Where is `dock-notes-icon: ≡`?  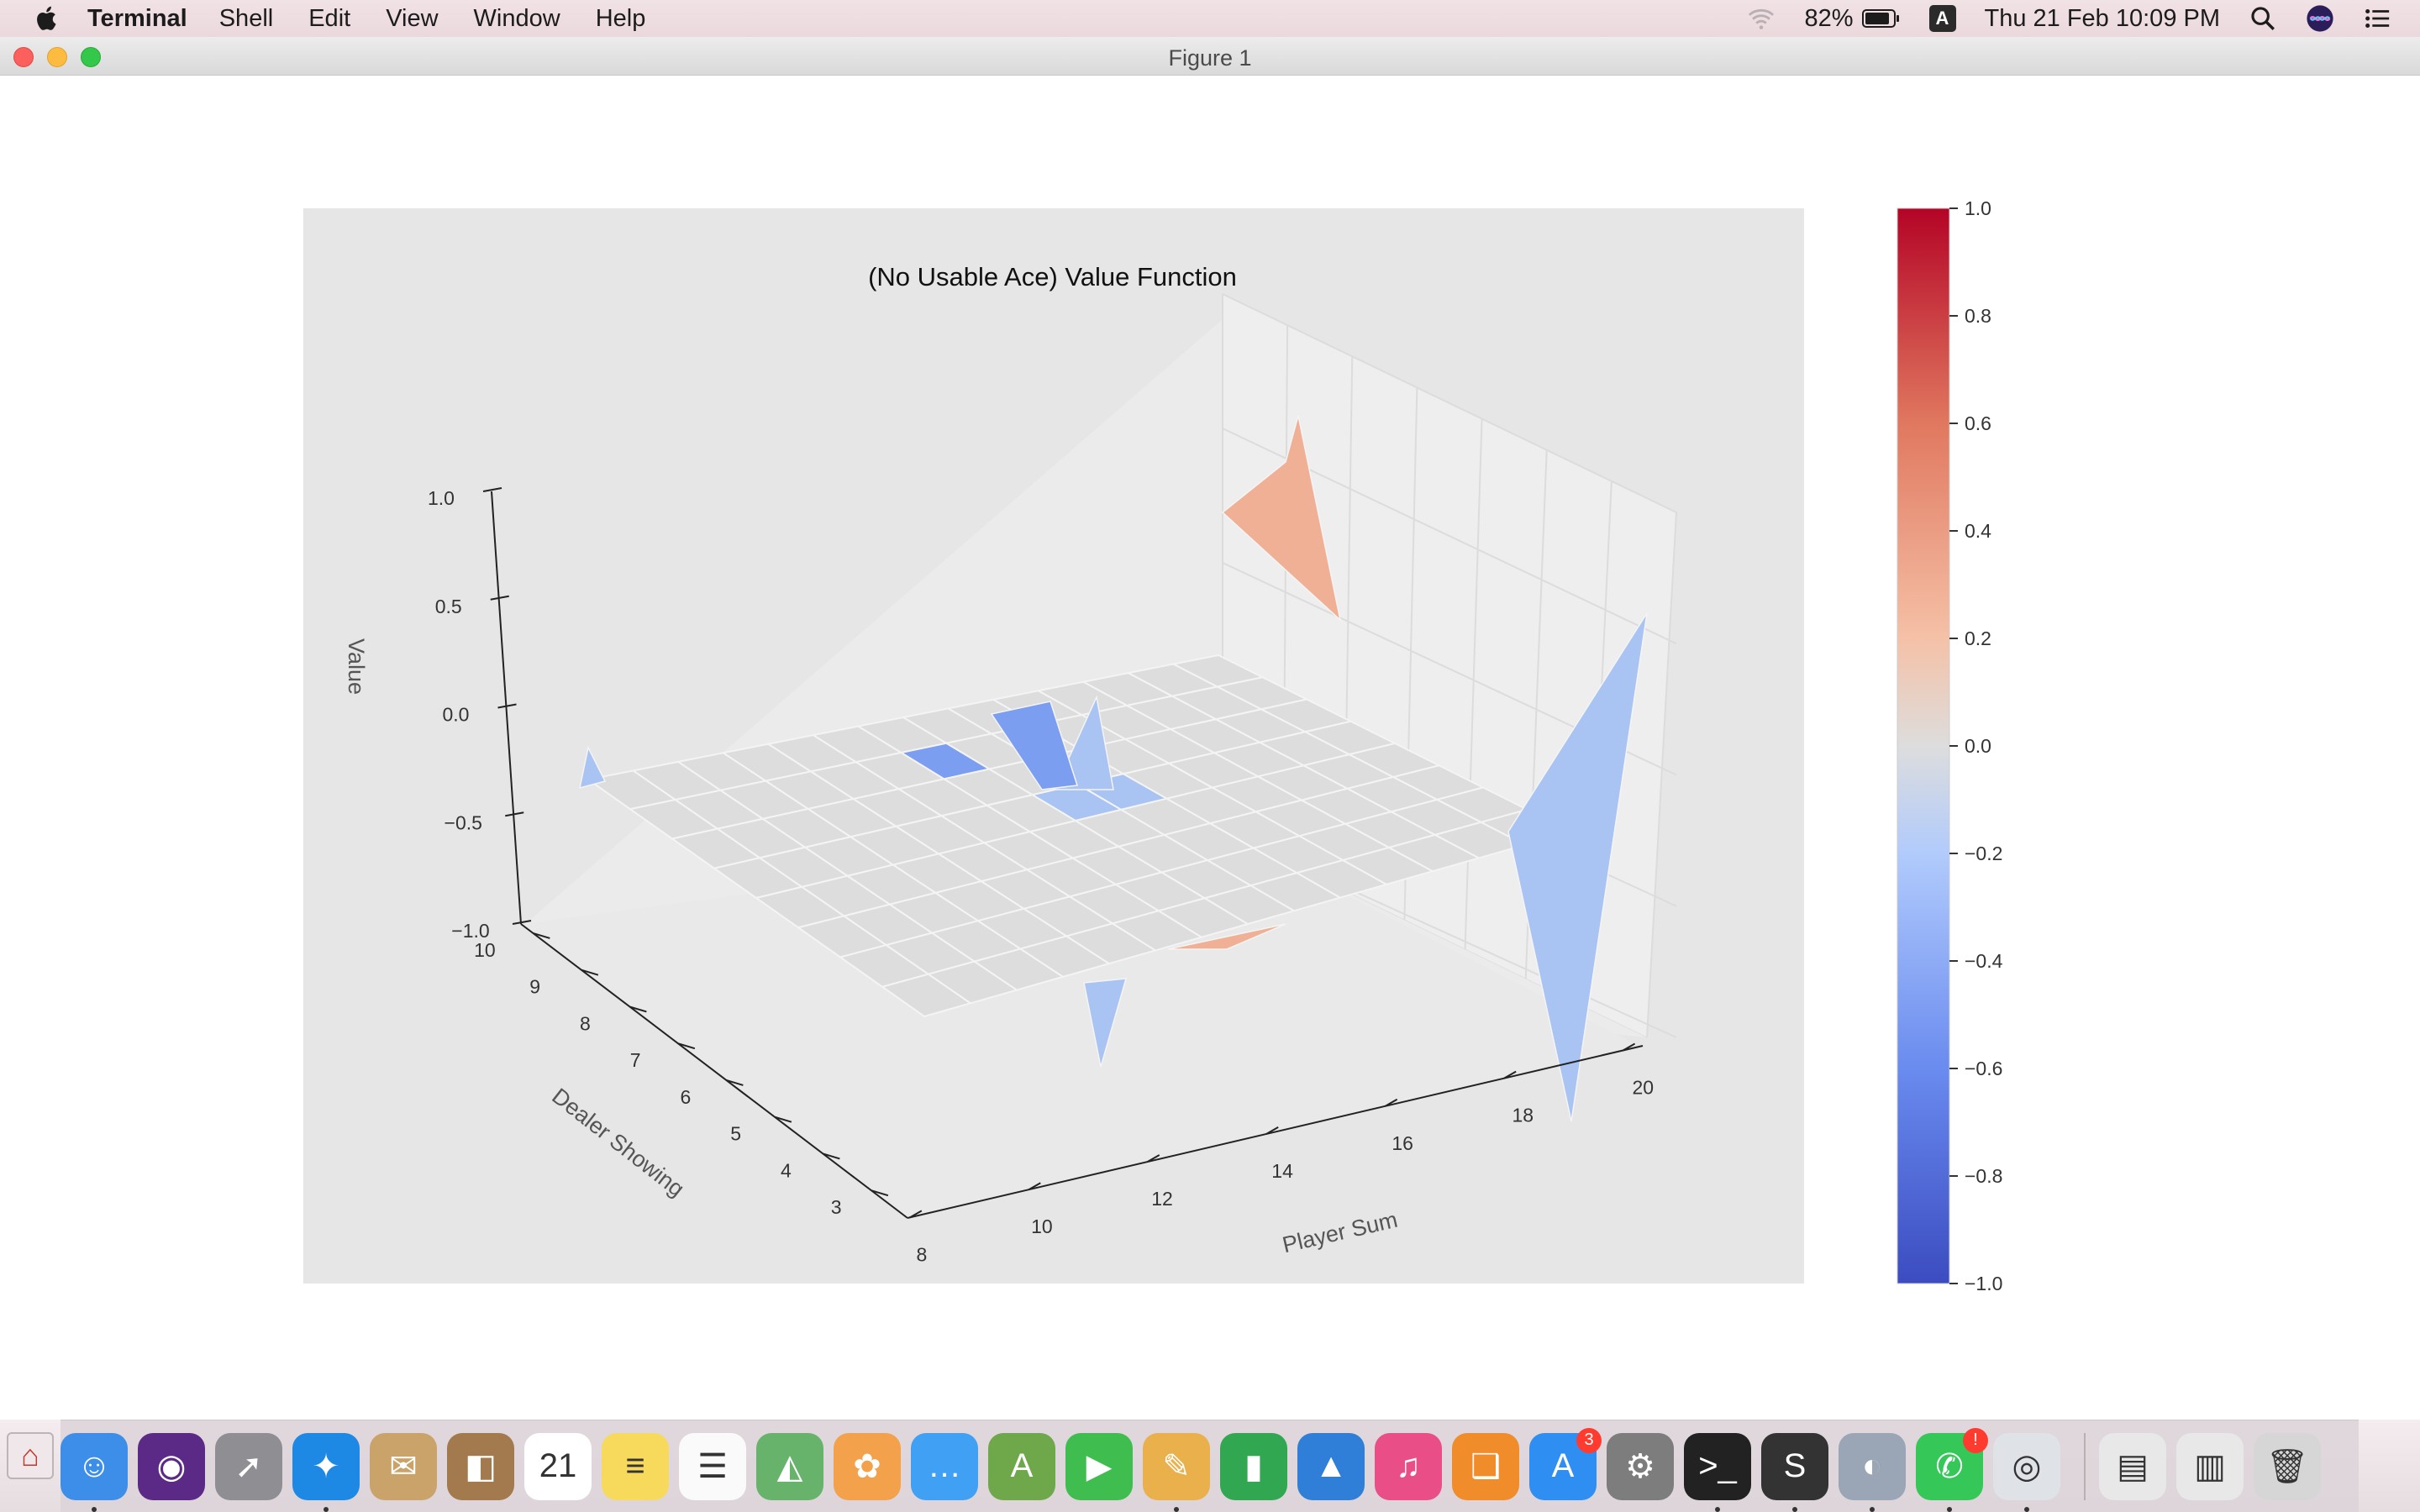 dock-notes-icon: ≡ is located at coordinates (635, 1466).